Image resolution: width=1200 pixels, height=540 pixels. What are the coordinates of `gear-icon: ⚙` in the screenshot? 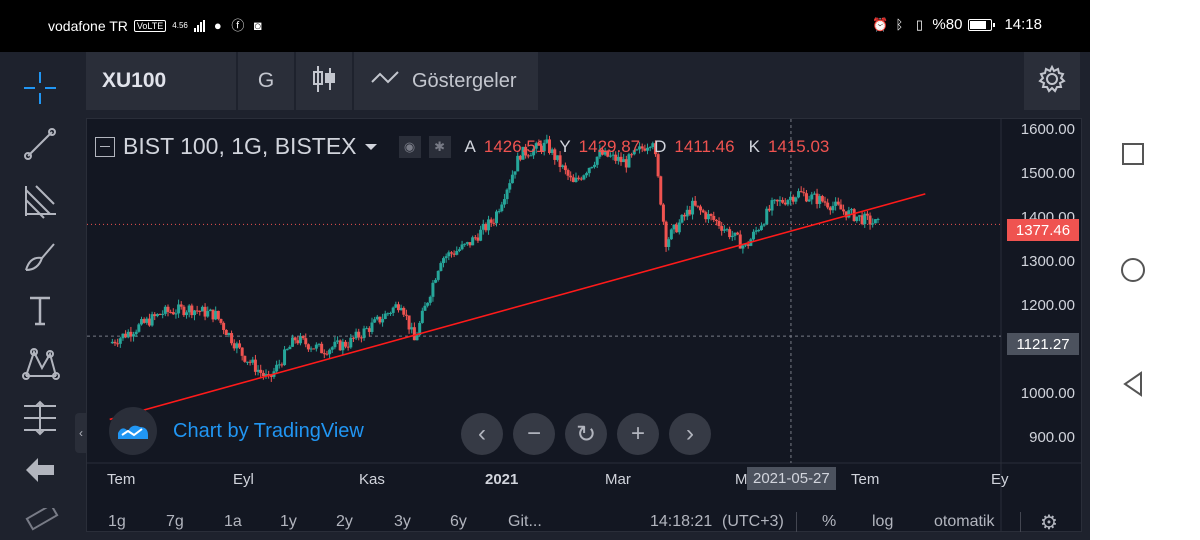 It's located at (1049, 523).